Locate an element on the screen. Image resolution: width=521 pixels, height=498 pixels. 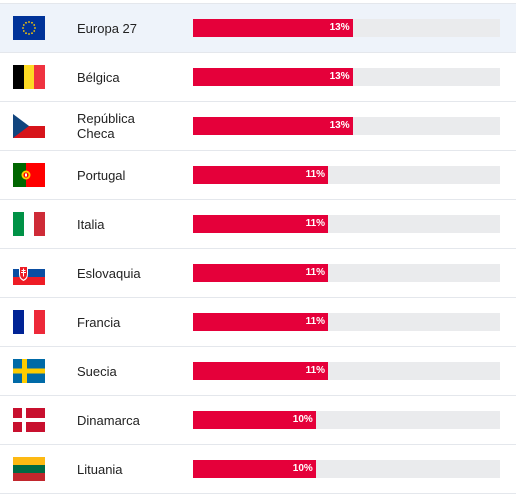
country-row-suecia: Suecia 11% is located at coordinates (258, 371).